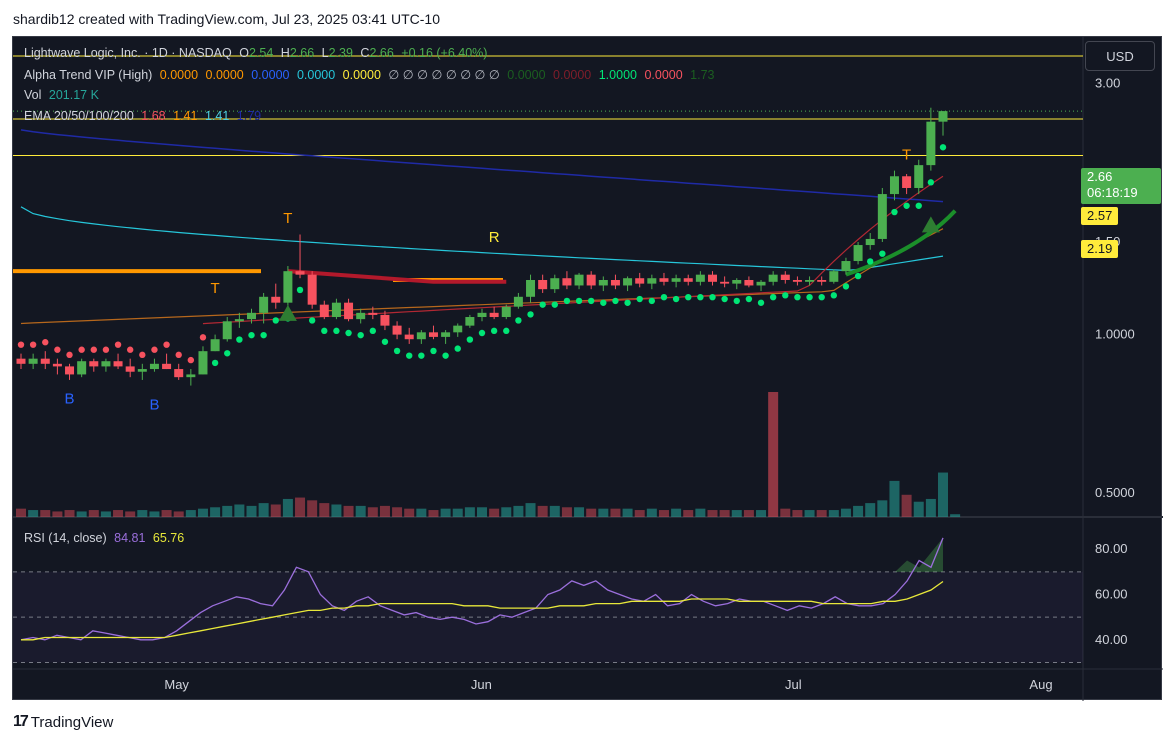 This screenshot has height=745, width=1174. Describe the element at coordinates (285, 53) in the screenshot. I see `high-label: H` at that location.